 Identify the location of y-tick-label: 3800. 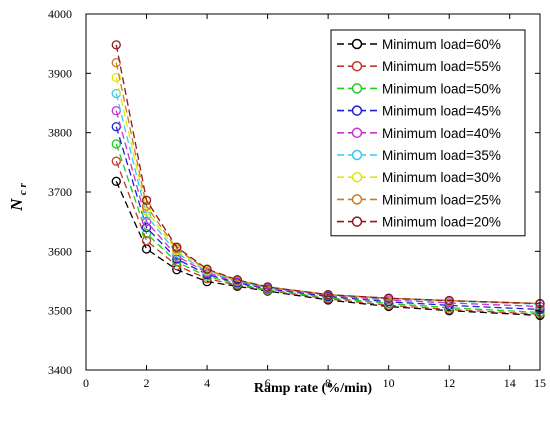
(60, 133).